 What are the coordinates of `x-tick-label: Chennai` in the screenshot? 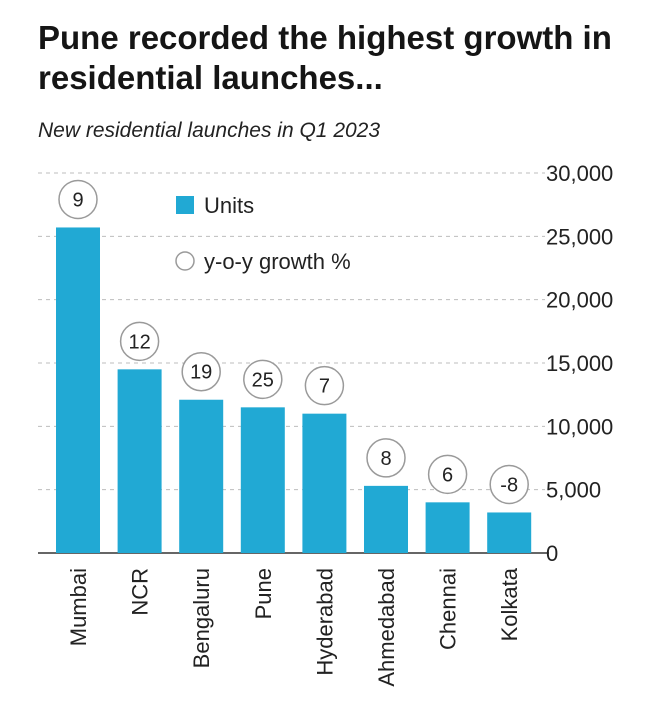 It's located at (448, 609).